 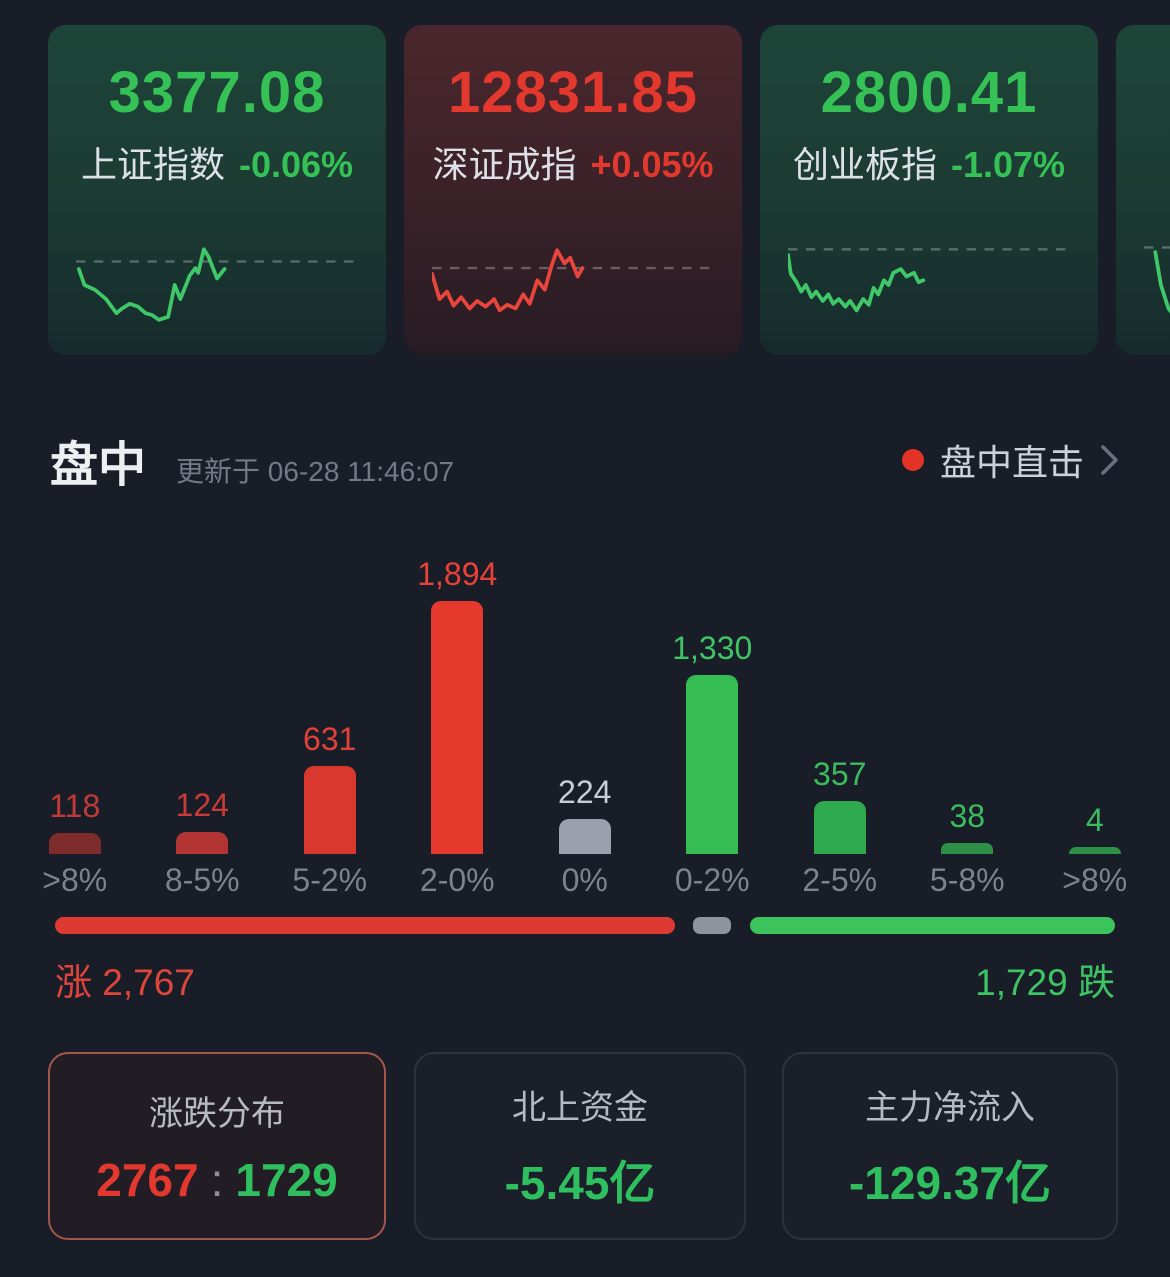 I want to click on index-value: 12831.85, so click(x=573, y=92).